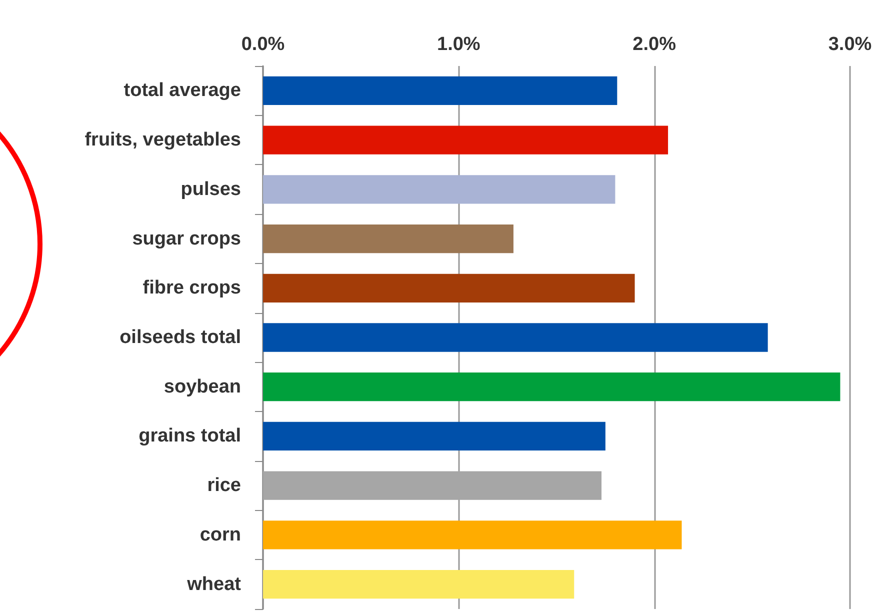 The height and width of the screenshot is (611, 890). I want to click on y-tick-label: fibre crops, so click(191, 288).